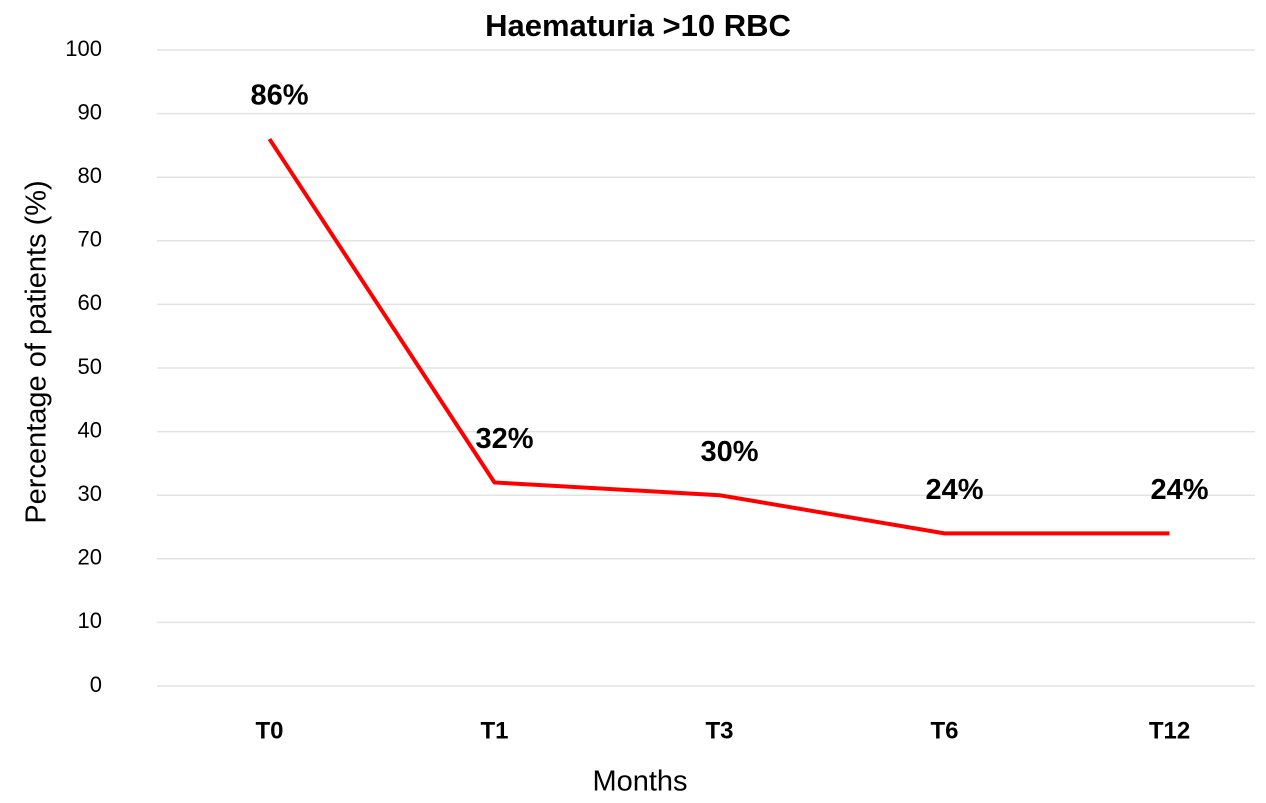 The image size is (1266, 803). Describe the element at coordinates (37, 351) in the screenshot. I see `y-axis-label: Percentage of patients (%)` at that location.